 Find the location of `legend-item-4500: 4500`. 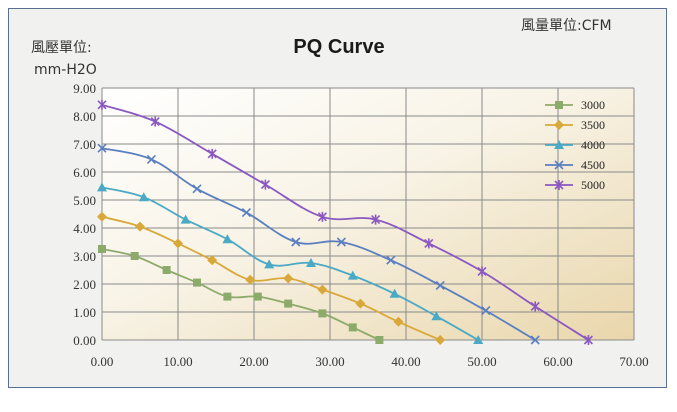

legend-item-4500: 4500 is located at coordinates (575, 165).